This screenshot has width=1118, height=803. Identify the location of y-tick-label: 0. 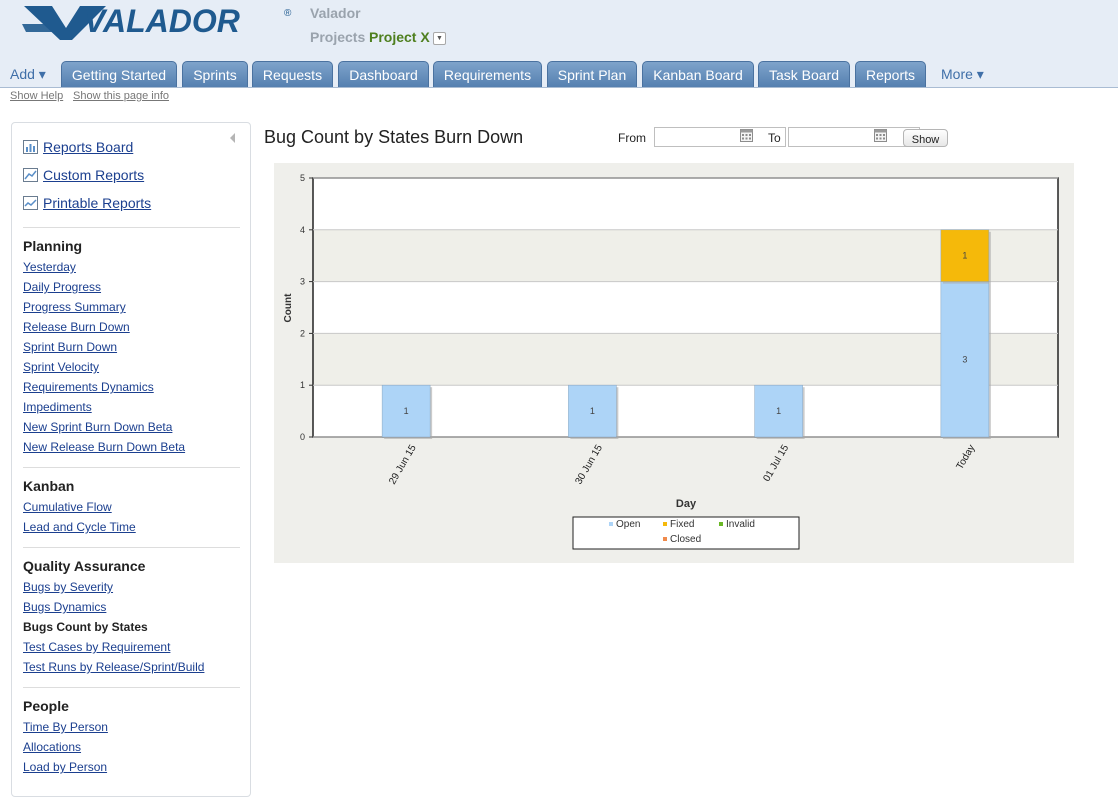
(302, 437).